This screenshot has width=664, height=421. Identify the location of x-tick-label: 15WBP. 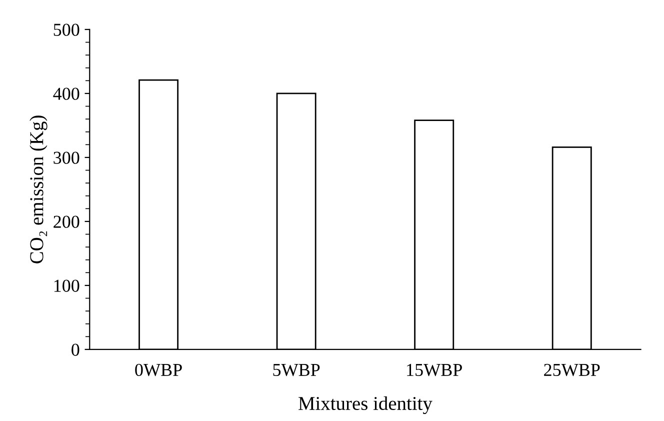
(434, 370).